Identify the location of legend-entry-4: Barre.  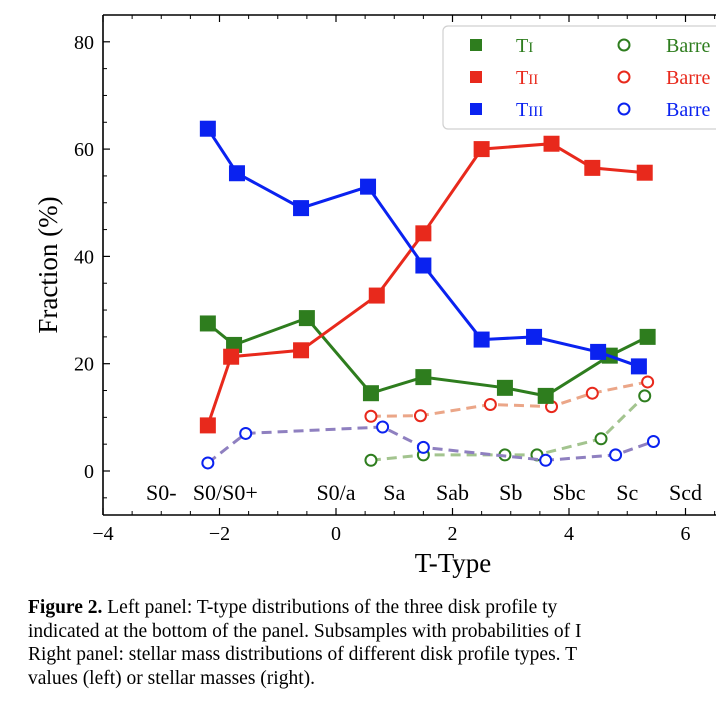
(664, 78).